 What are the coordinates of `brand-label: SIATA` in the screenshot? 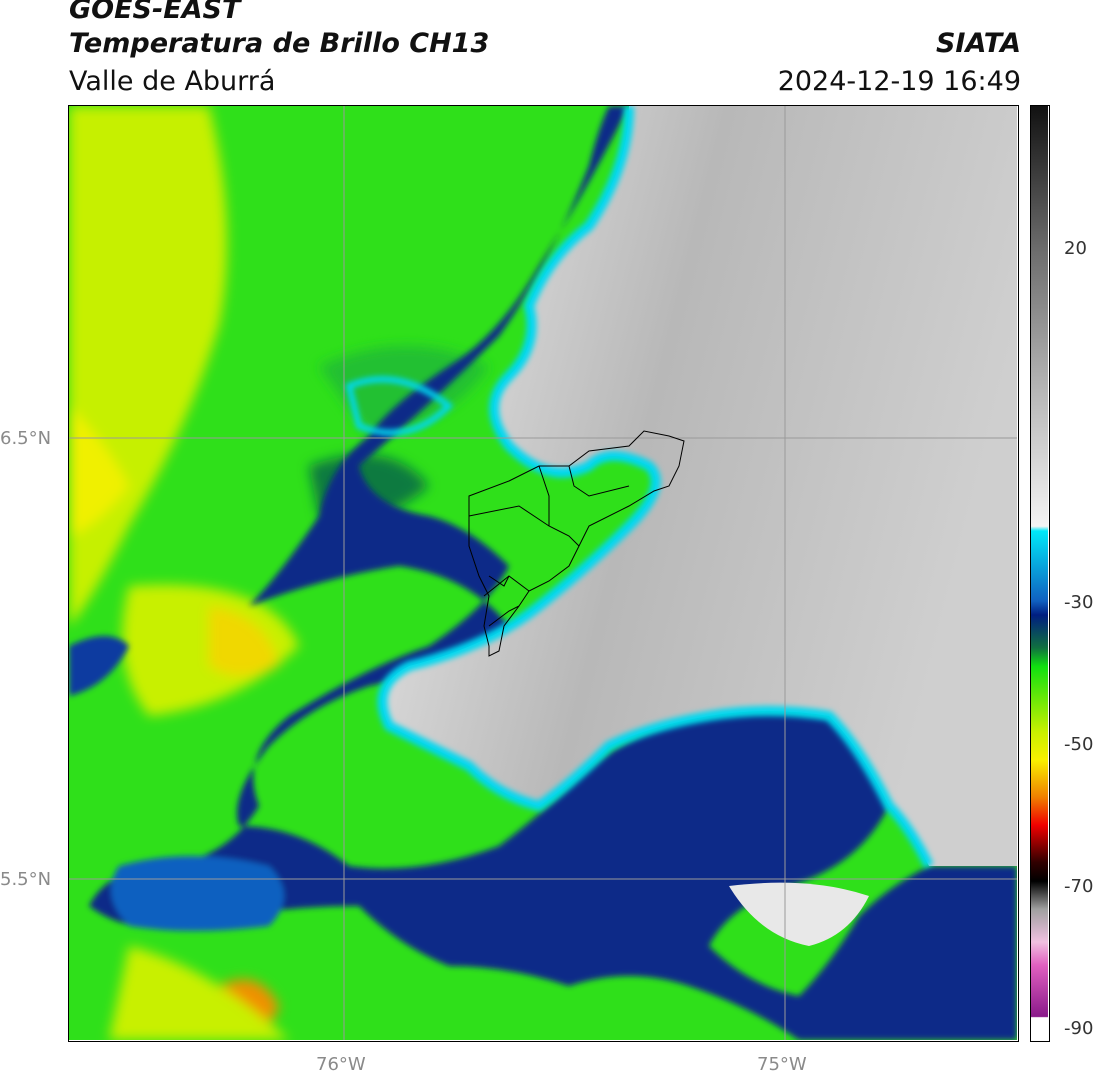 It's located at (978, 43).